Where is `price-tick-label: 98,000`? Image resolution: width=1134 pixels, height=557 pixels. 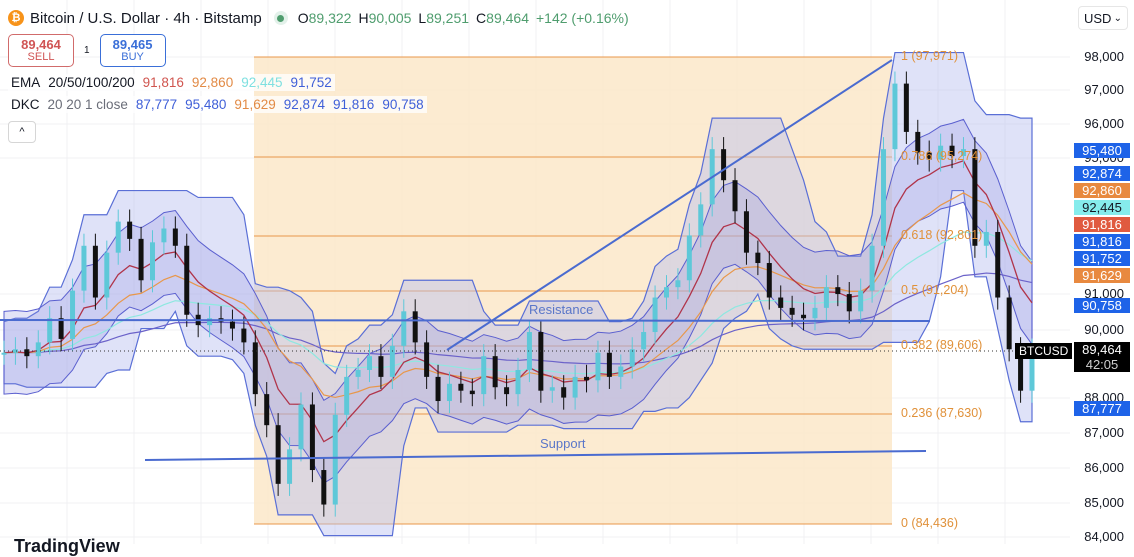
price-tick-label: 98,000 is located at coordinates (1104, 56).